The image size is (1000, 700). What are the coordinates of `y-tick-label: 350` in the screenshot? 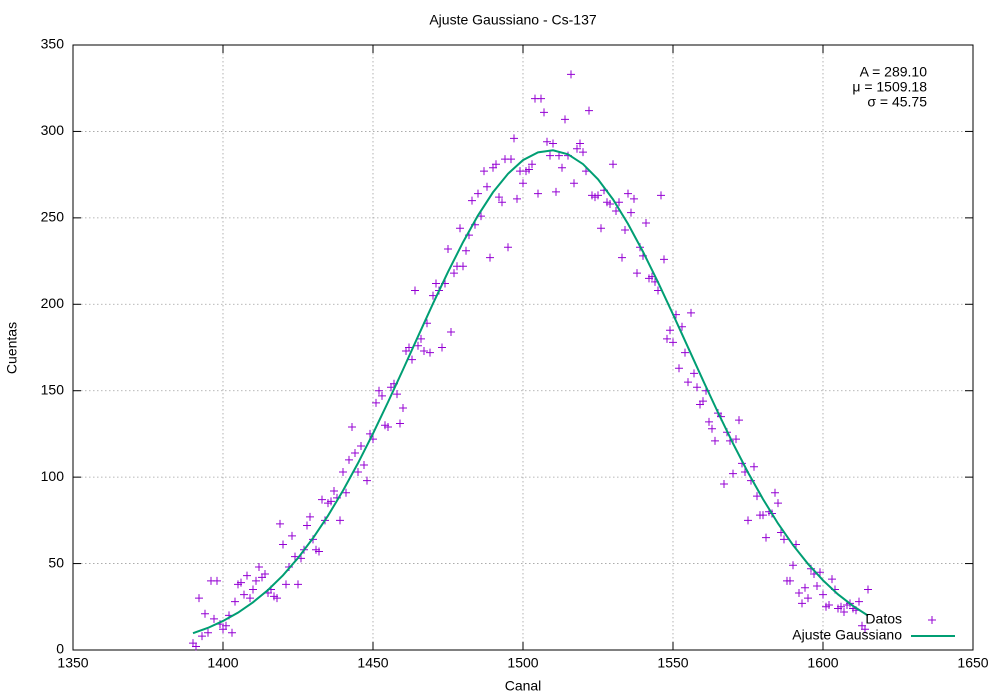 It's located at (53, 44).